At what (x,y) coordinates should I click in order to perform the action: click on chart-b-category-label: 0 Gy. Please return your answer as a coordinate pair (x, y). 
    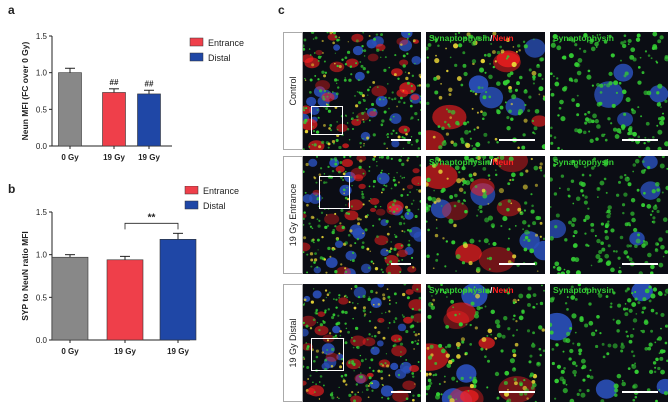
    Looking at the image, I should click on (70, 351).